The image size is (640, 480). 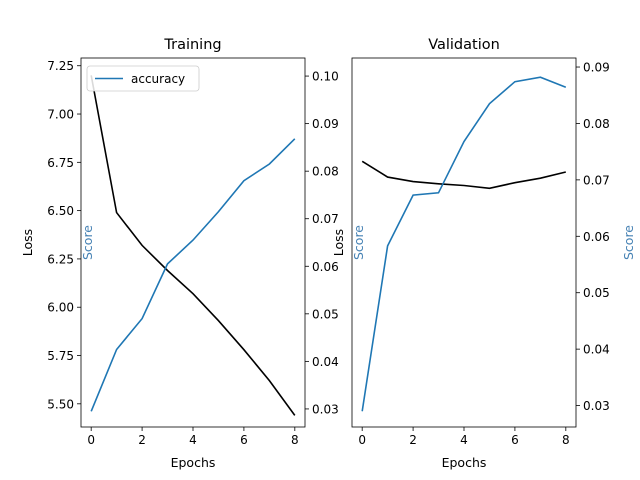 What do you see at coordinates (60, 404) in the screenshot?
I see `y-tick-label: 5.50` at bounding box center [60, 404].